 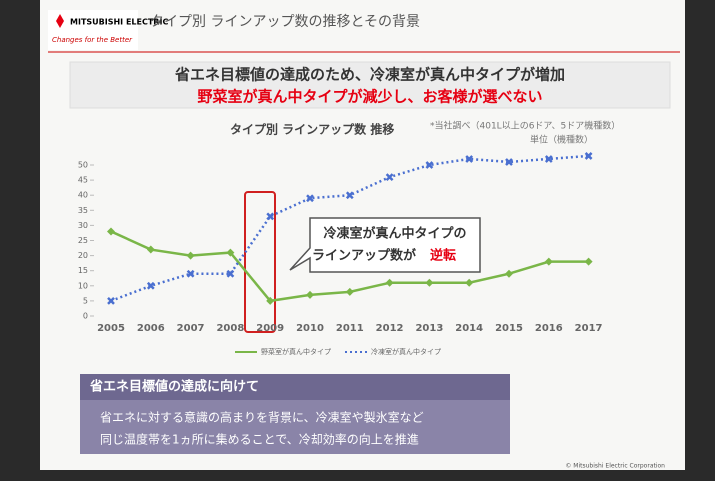 I want to click on brand: MITSUBISHI ELECTRIC, so click(x=119, y=22).